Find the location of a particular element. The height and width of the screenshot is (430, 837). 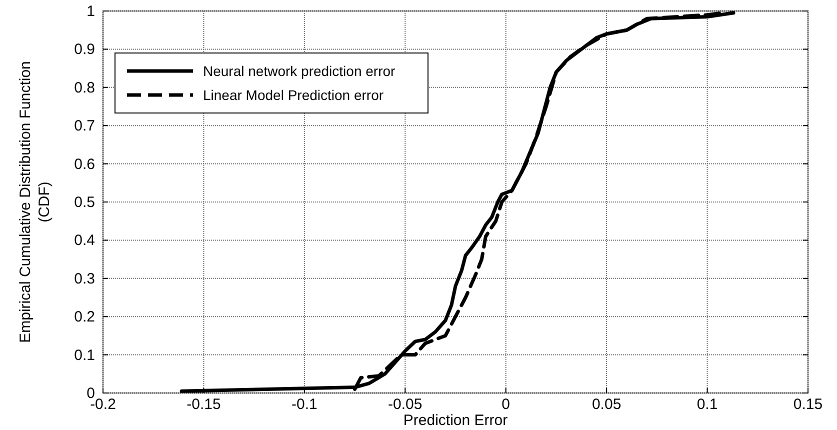

y-tick-label: 0.4 is located at coordinates (84, 241).